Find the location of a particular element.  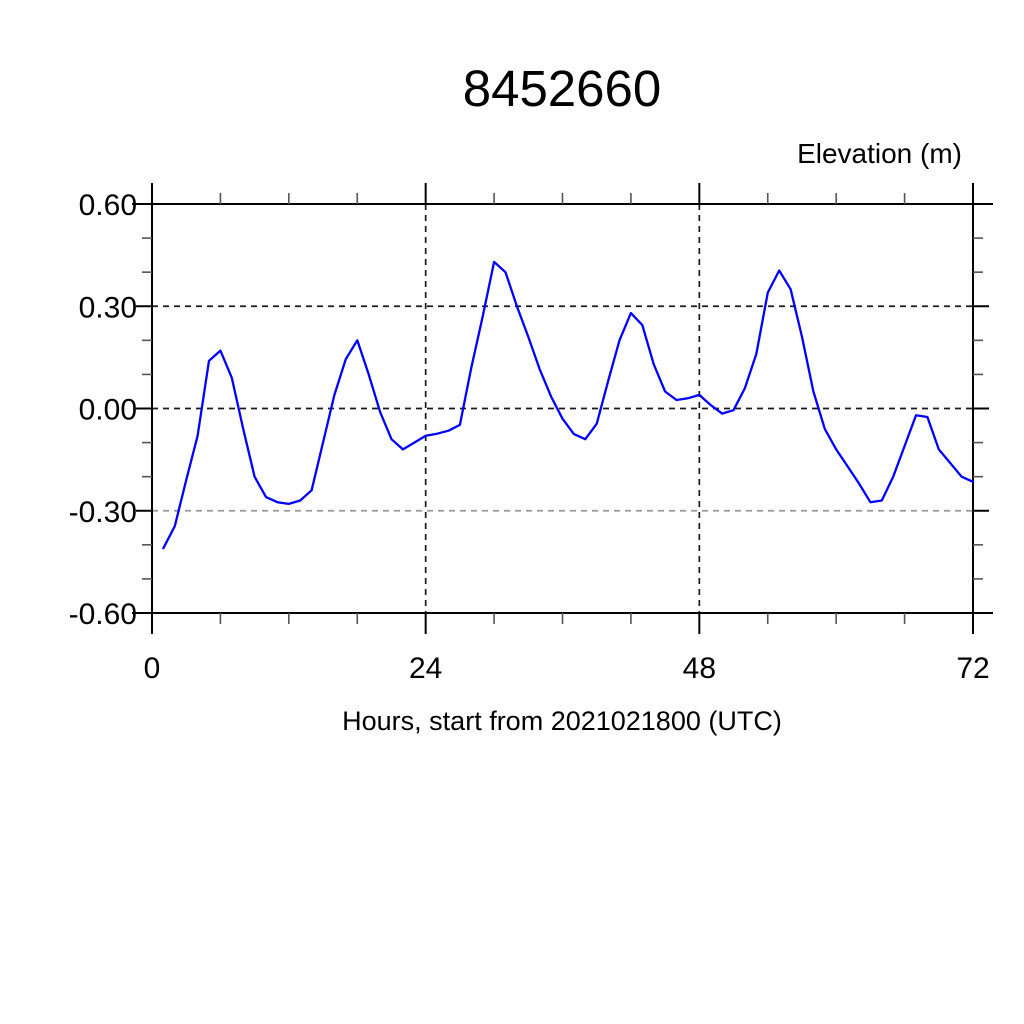

y-tick-label: 0.60 is located at coordinates (108, 205).